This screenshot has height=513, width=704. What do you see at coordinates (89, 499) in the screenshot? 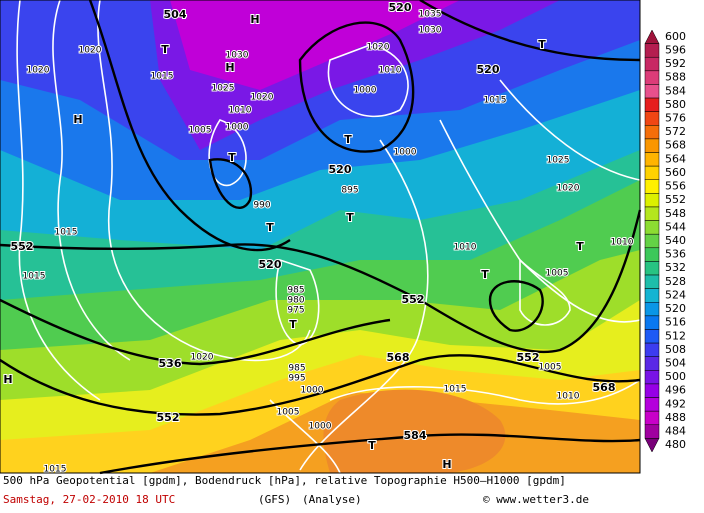
I see `footer-date: Samstag, 27-02-2010 18 UTC` at bounding box center [89, 499].